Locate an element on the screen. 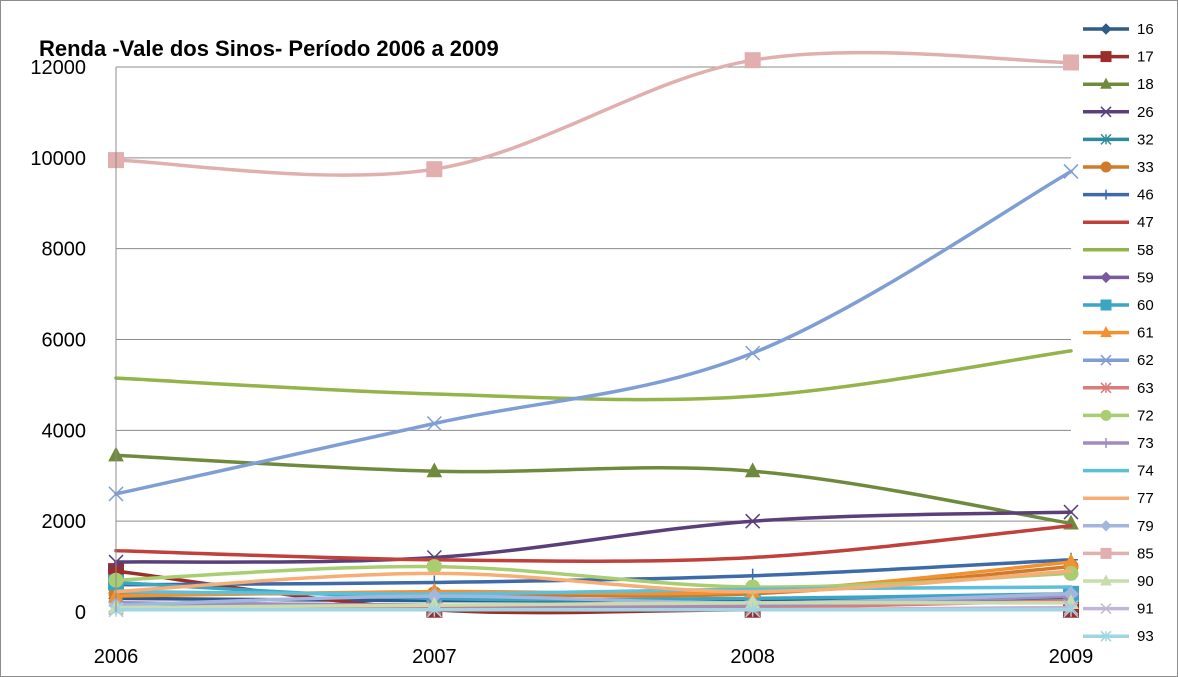  legend-item-47: 47 is located at coordinates (1118, 222).